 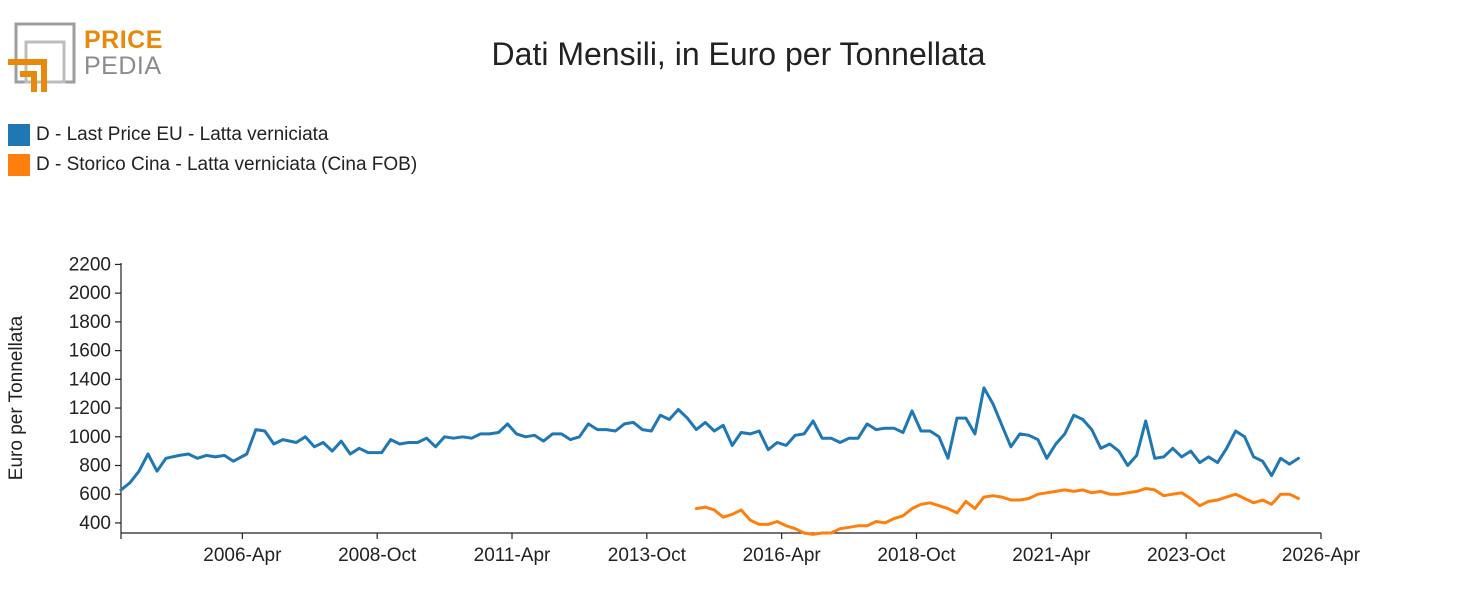 I want to click on y-tick-label: 2200, so click(x=90, y=264).